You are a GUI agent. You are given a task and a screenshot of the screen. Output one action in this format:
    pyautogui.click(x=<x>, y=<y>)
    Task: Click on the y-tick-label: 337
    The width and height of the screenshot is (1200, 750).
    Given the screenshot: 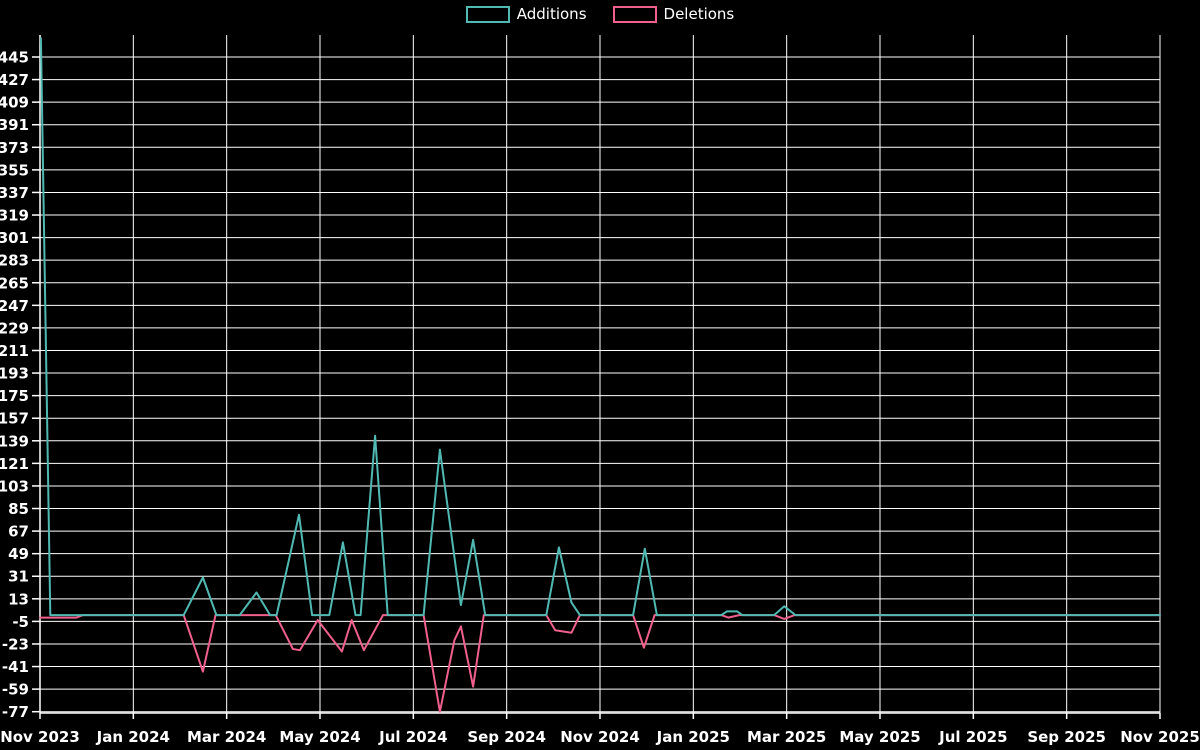 What is the action you would take?
    pyautogui.click(x=14, y=193)
    